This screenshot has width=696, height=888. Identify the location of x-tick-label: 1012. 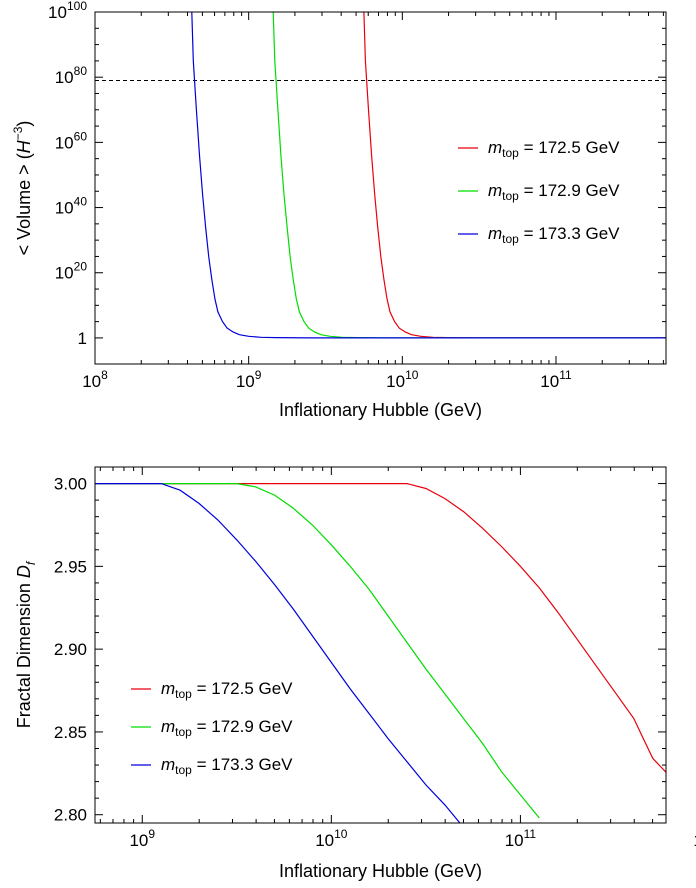
(694, 838).